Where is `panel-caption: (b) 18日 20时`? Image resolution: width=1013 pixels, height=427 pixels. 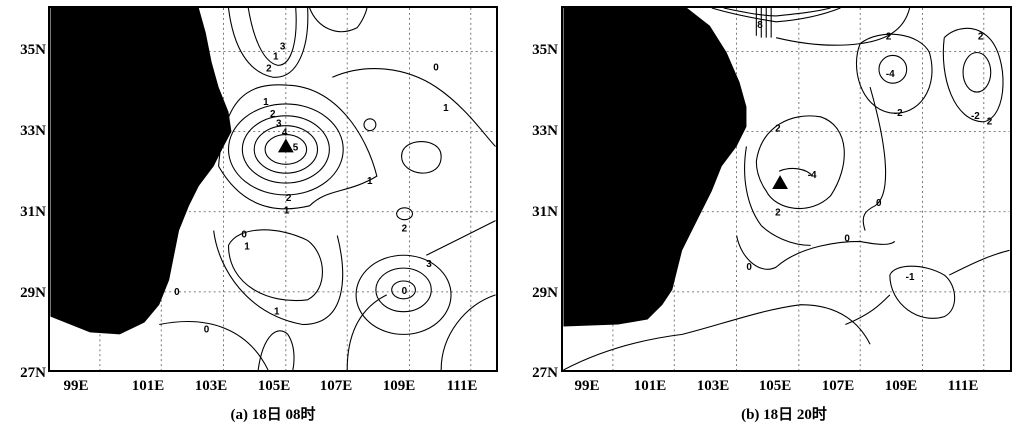
panel-caption: (b) 18日 20时 is located at coordinates (784, 415).